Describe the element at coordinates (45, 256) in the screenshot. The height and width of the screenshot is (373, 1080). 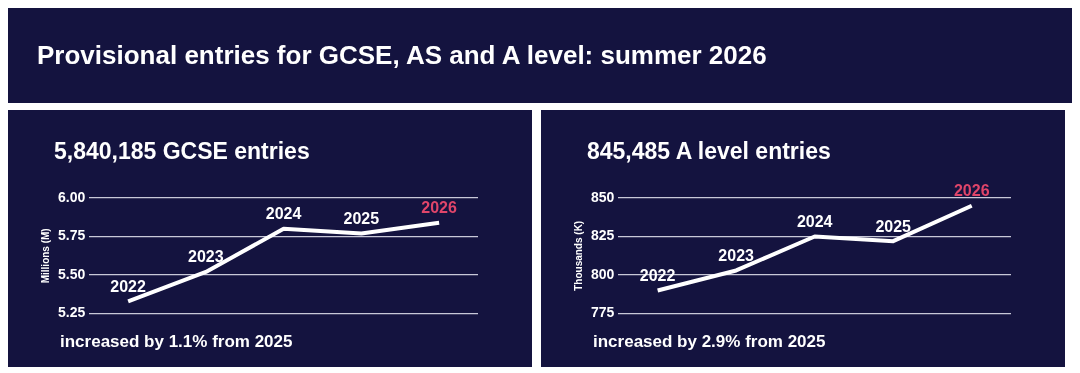
I see `y-axis-title: Millions (M)` at that location.